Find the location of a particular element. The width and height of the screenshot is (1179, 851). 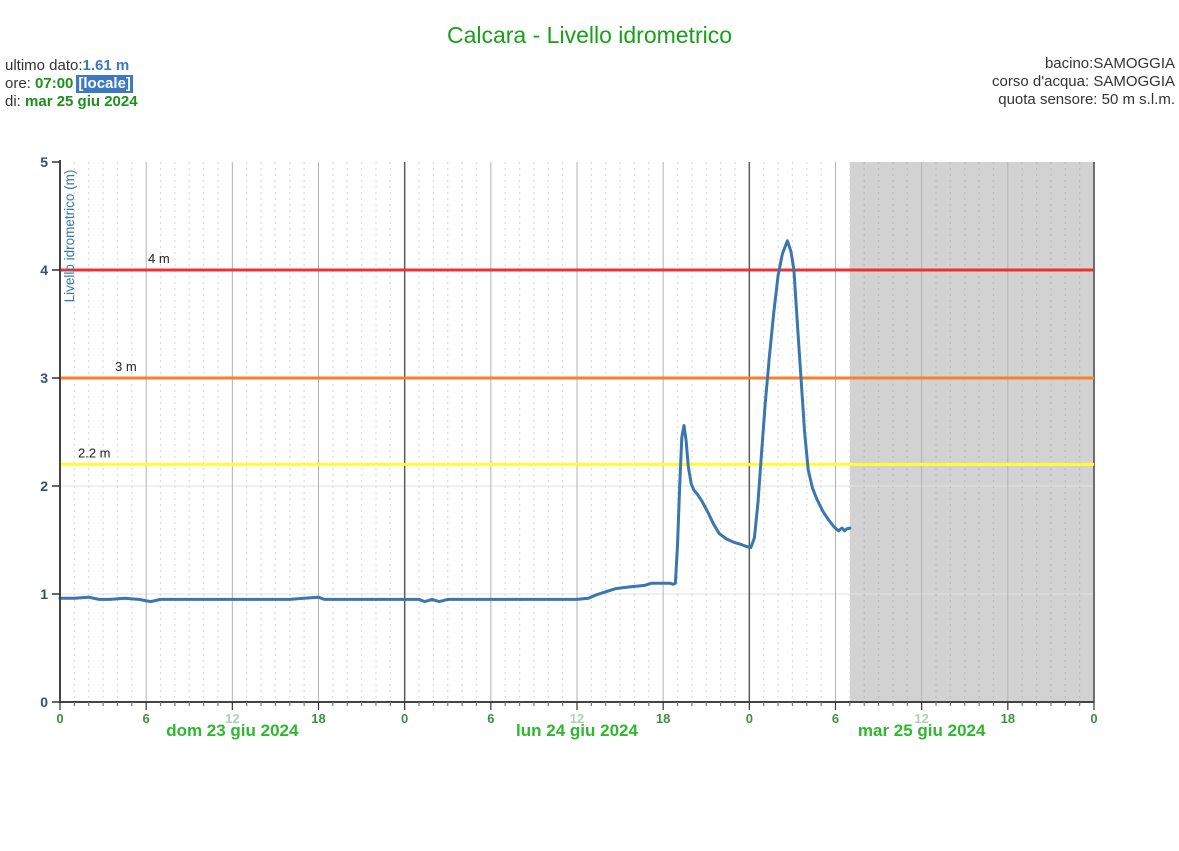

y-axis-title: Livello idrometrico (m) is located at coordinates (69, 236).